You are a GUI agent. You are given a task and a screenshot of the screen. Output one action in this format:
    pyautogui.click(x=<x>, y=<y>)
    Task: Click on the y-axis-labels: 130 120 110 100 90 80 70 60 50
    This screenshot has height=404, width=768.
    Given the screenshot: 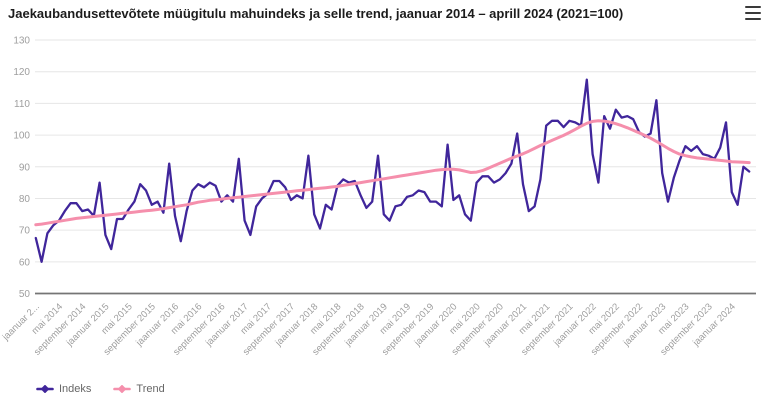 What is the action you would take?
    pyautogui.click(x=21, y=168)
    